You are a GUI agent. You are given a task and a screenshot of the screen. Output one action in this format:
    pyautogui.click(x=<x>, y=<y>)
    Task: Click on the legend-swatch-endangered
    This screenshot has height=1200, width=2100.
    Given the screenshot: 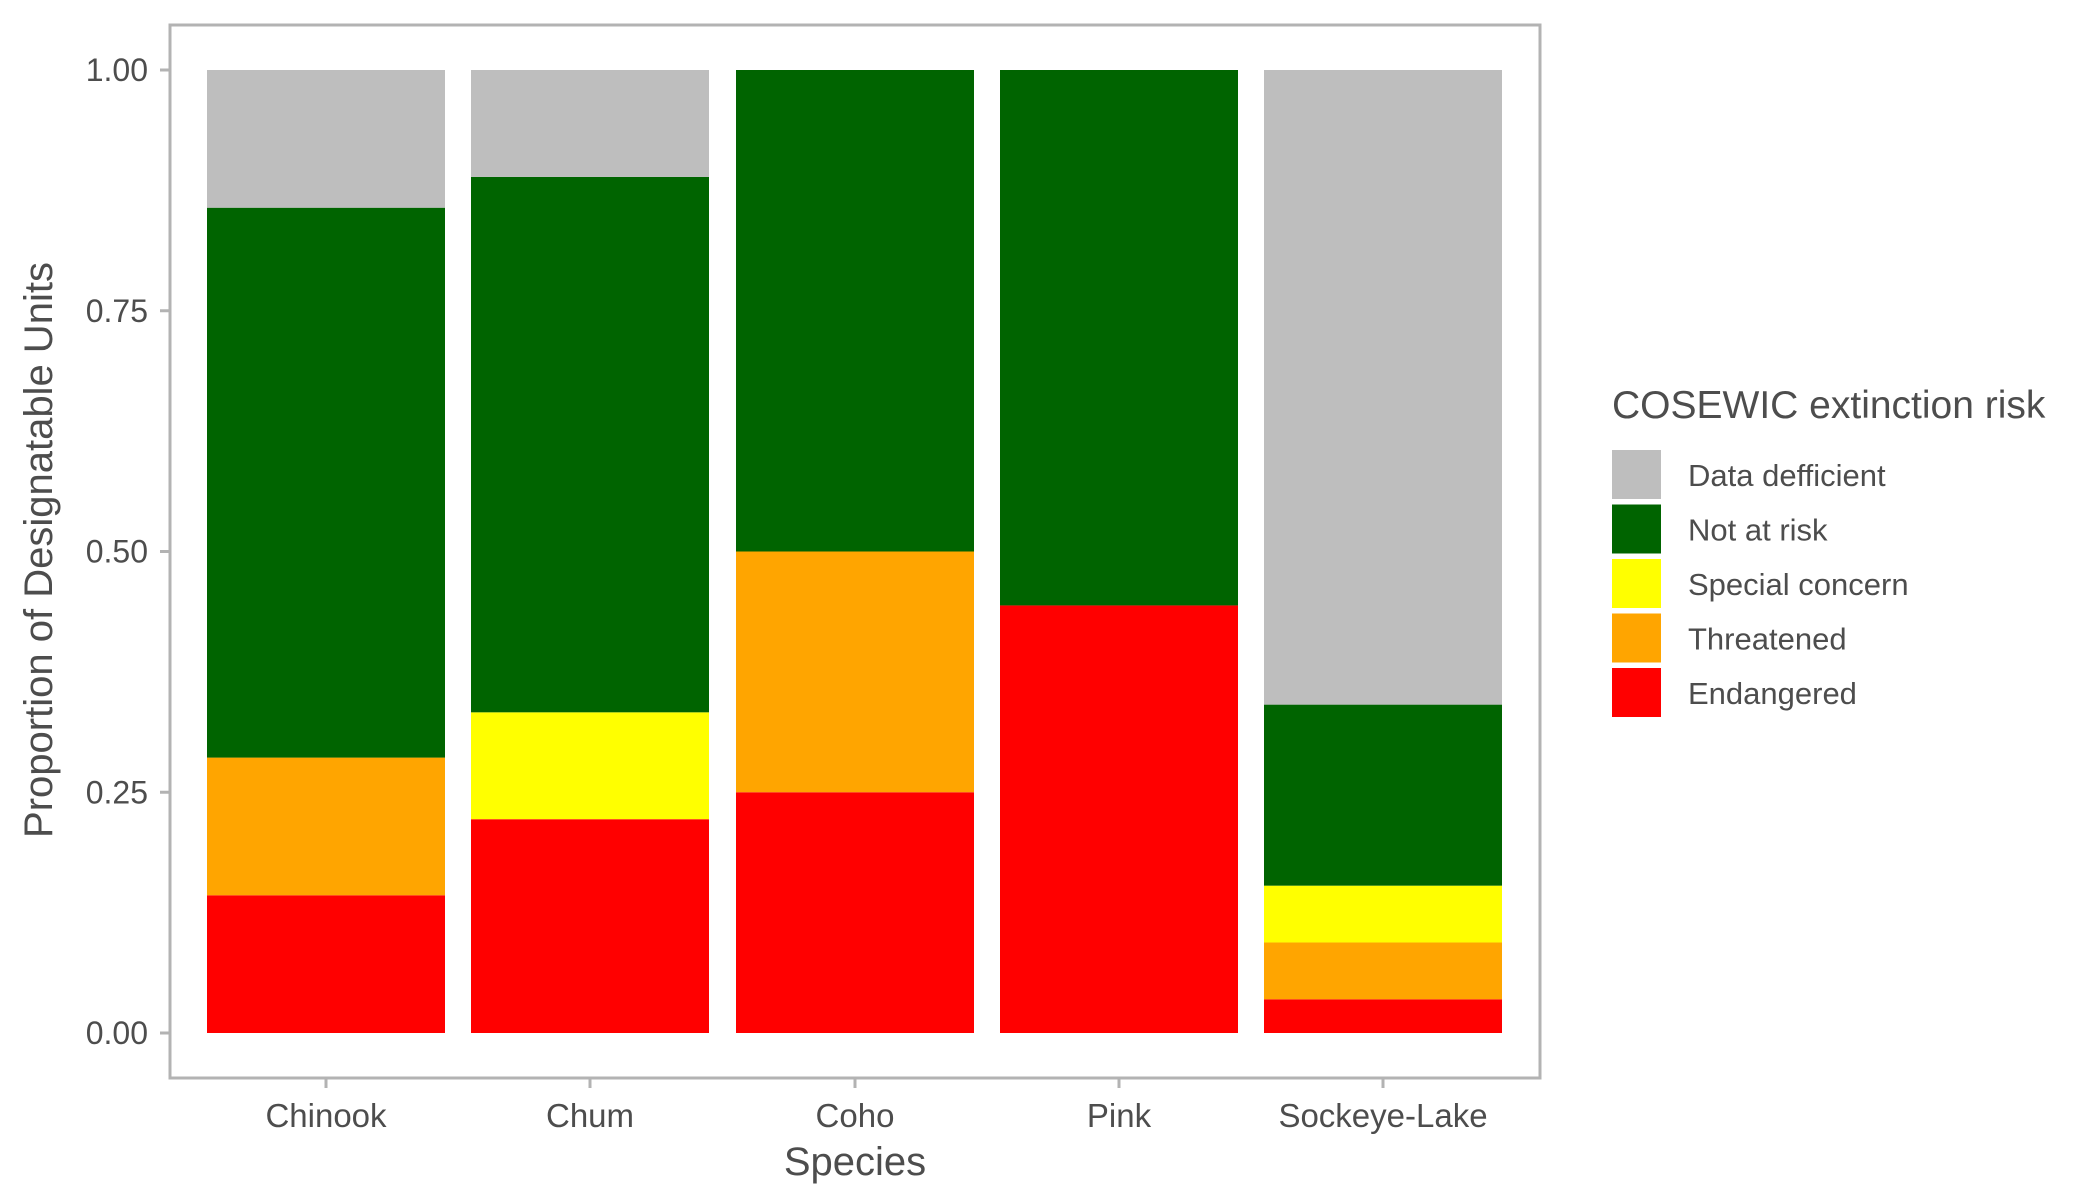 What is the action you would take?
    pyautogui.click(x=1636, y=692)
    